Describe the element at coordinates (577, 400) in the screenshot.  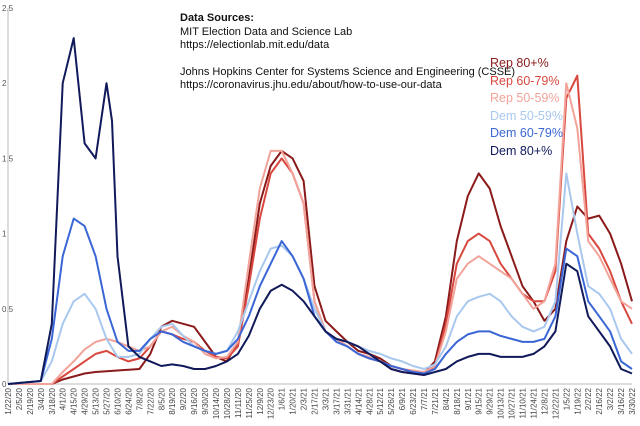
I see `x-tick-label: 1/19/22` at that location.